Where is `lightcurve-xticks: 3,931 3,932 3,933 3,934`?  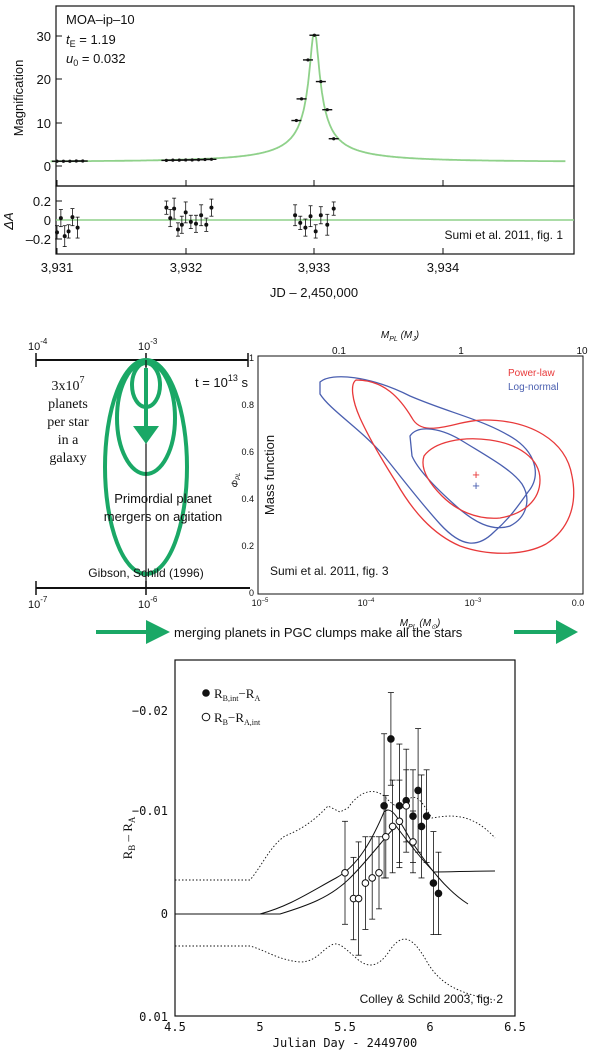
lightcurve-xticks: 3,931 3,932 3,933 3,934 is located at coordinates (250, 227).